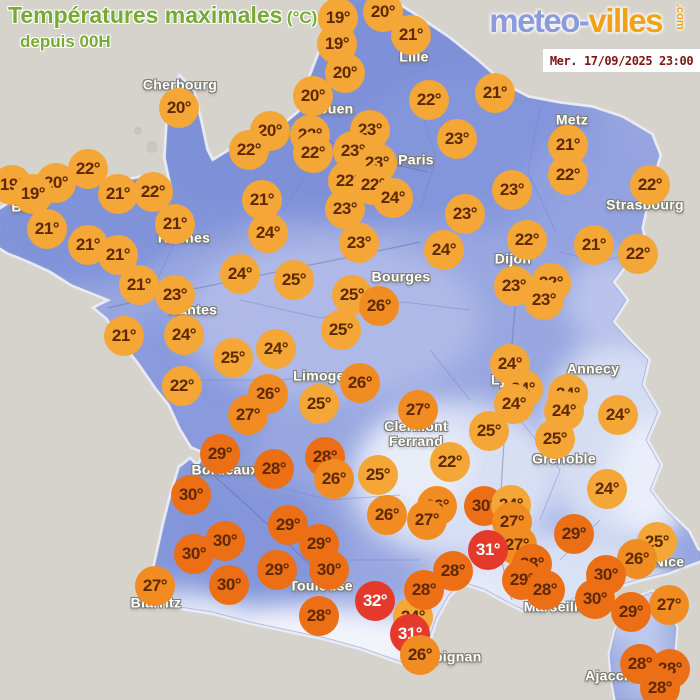 The image size is (700, 700). I want to click on title-text: Températures maximales, so click(145, 15).